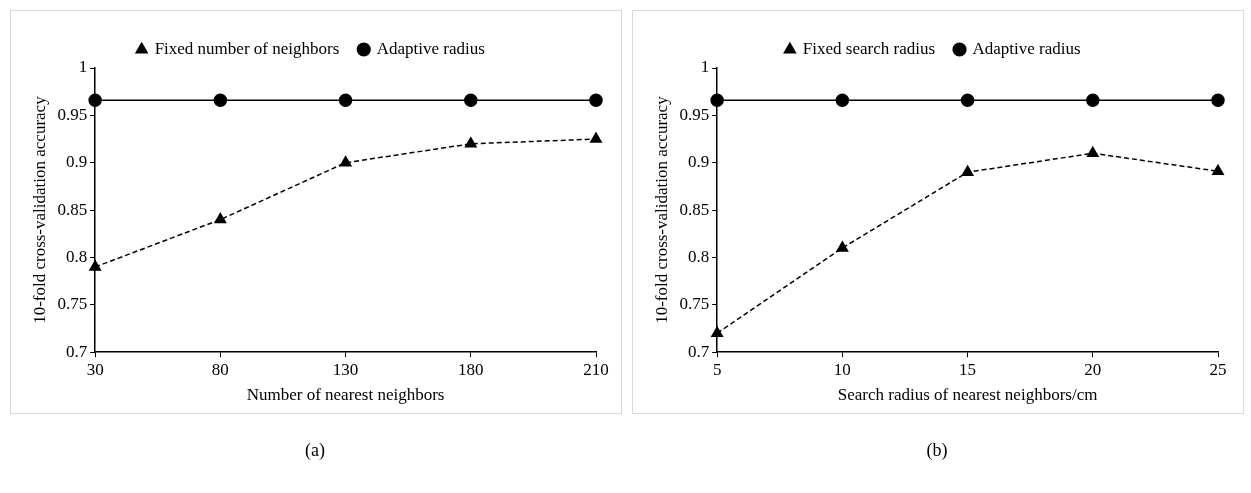  What do you see at coordinates (345, 369) in the screenshot?
I see `x-tick-label: 130` at bounding box center [345, 369].